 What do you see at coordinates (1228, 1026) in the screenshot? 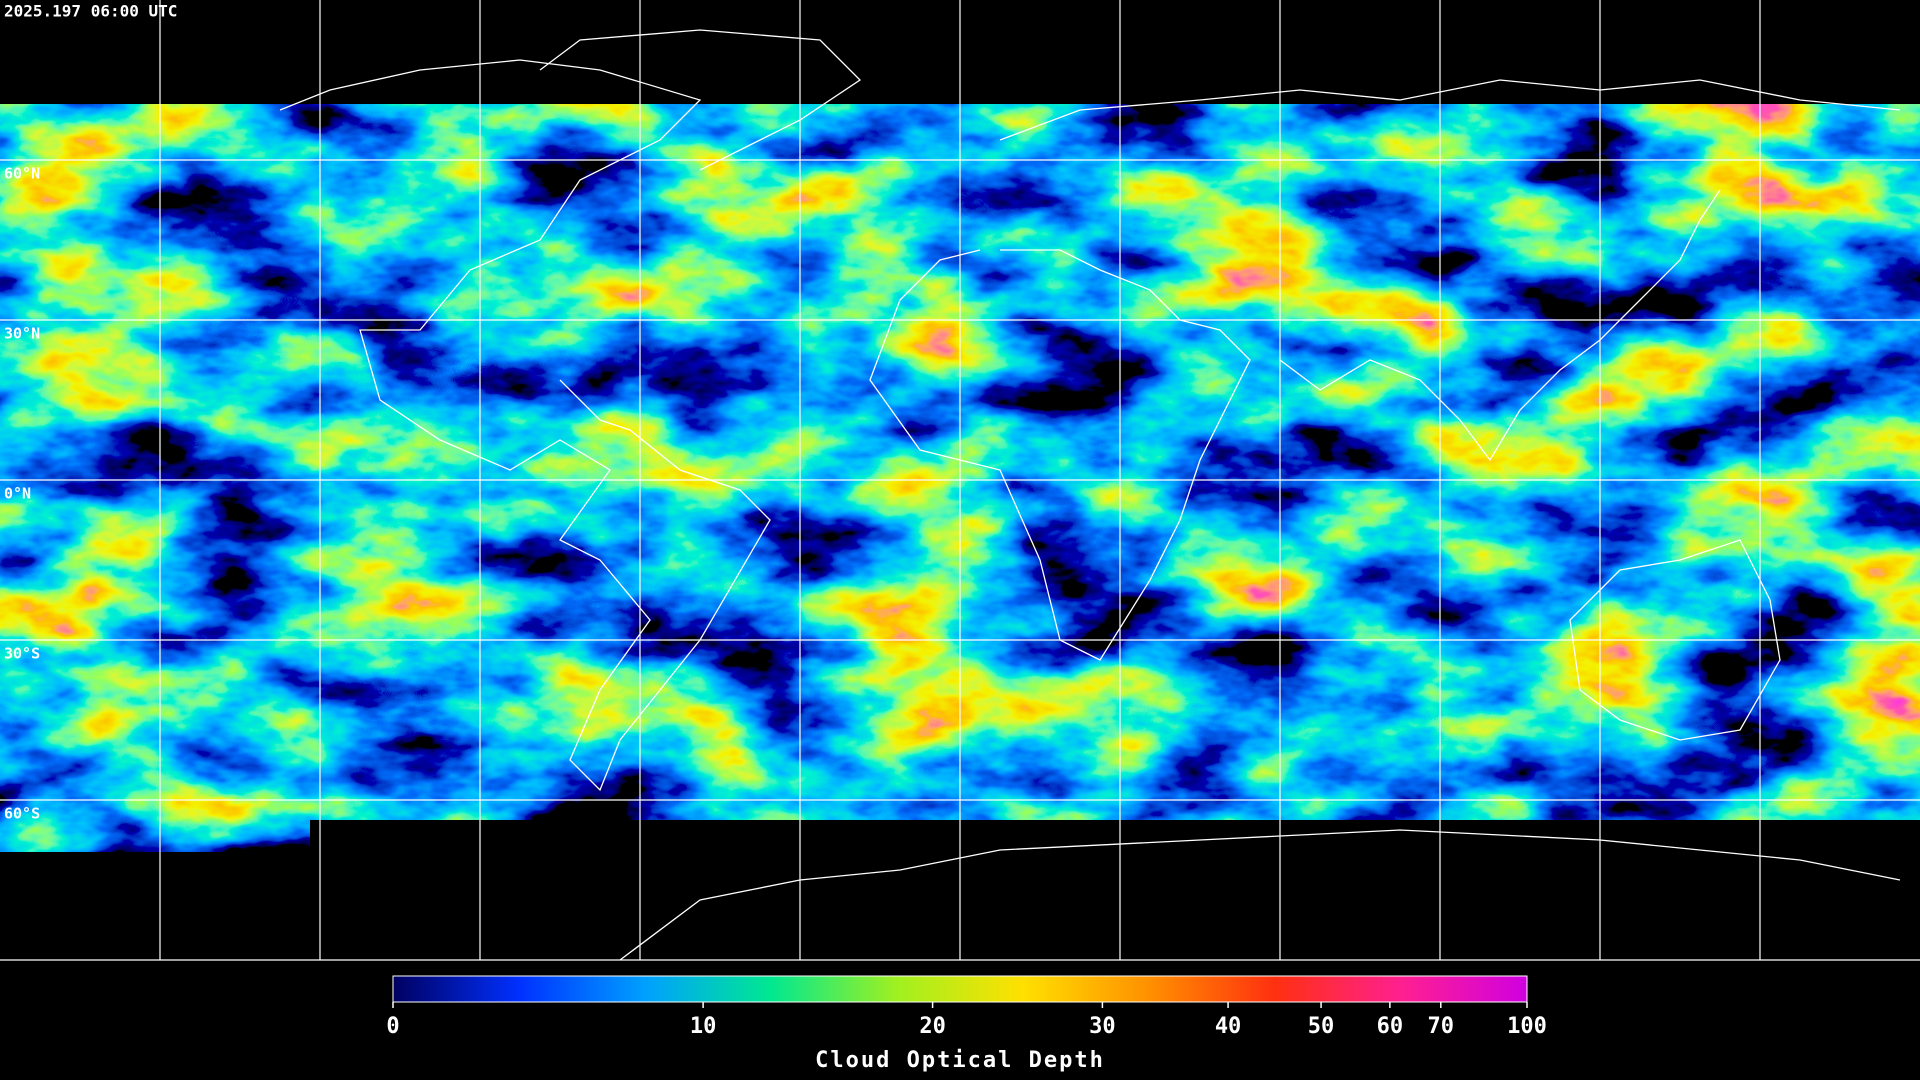
I see `colorbar-tick-label: 40` at bounding box center [1228, 1026].